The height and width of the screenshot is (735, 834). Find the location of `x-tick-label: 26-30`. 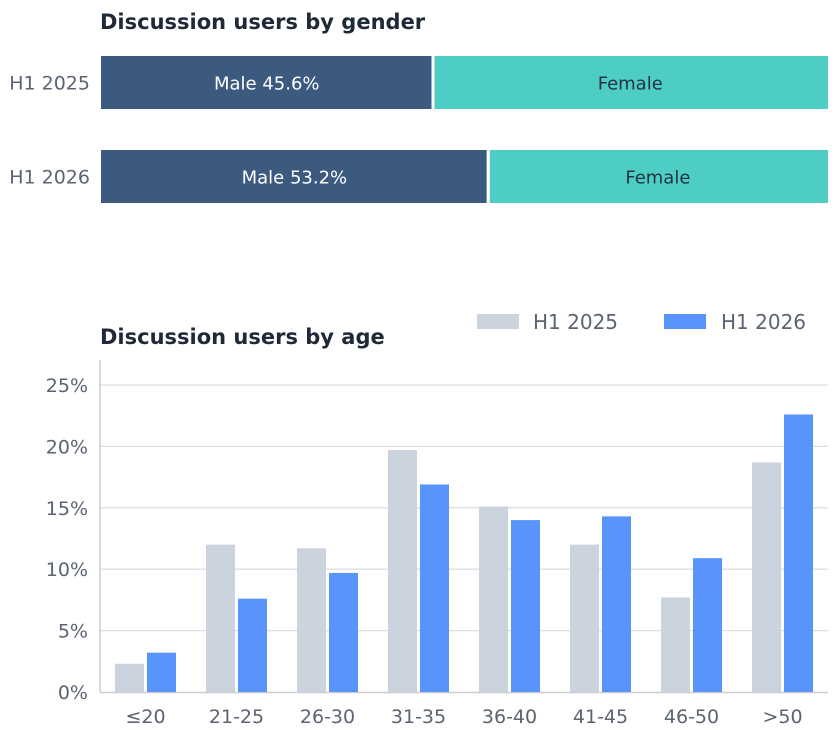

x-tick-label: 26-30 is located at coordinates (327, 717).